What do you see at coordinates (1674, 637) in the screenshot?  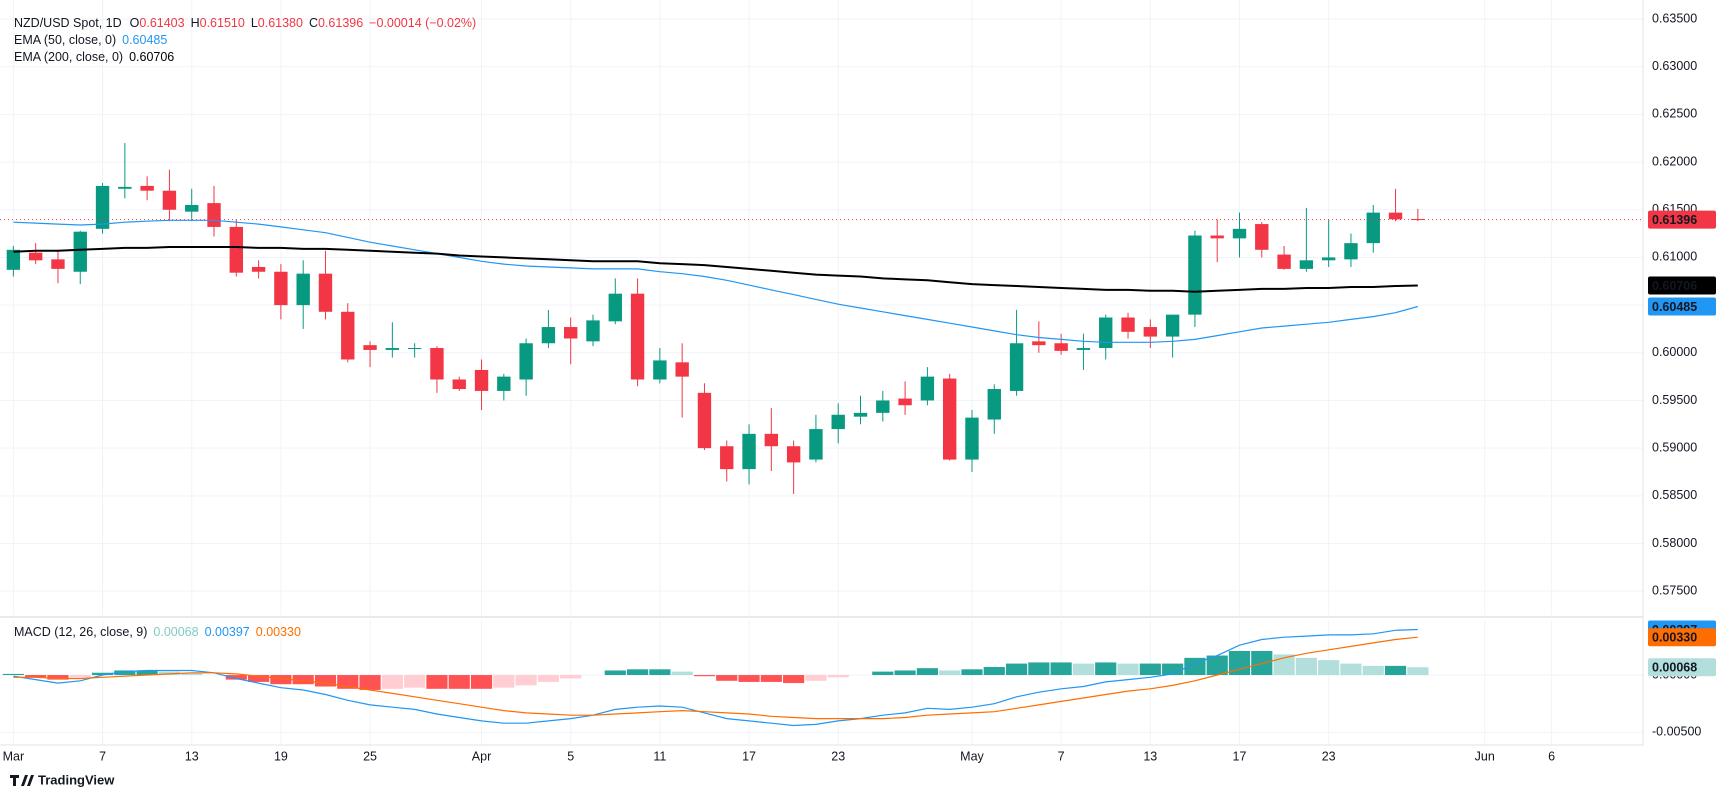 I see `macd-badge: 0.00330` at bounding box center [1674, 637].